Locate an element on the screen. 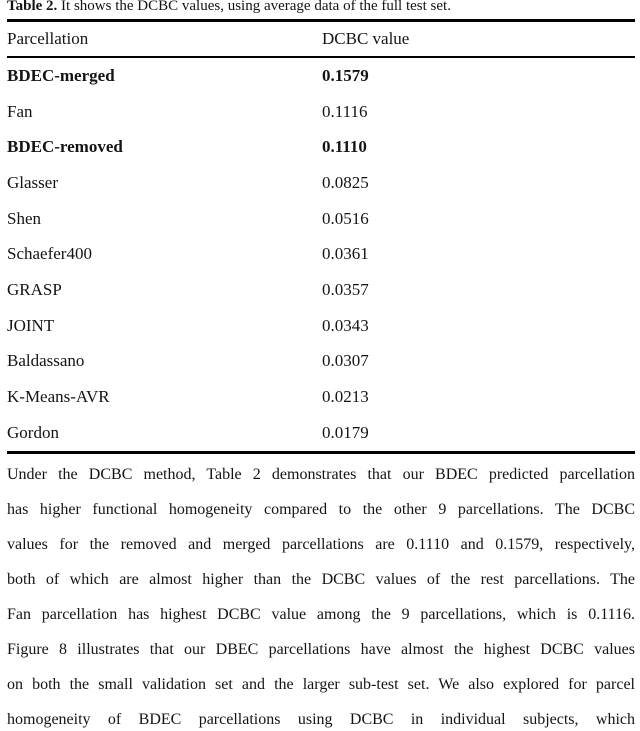  parcellation-name: BDEC-merged is located at coordinates (61, 75).